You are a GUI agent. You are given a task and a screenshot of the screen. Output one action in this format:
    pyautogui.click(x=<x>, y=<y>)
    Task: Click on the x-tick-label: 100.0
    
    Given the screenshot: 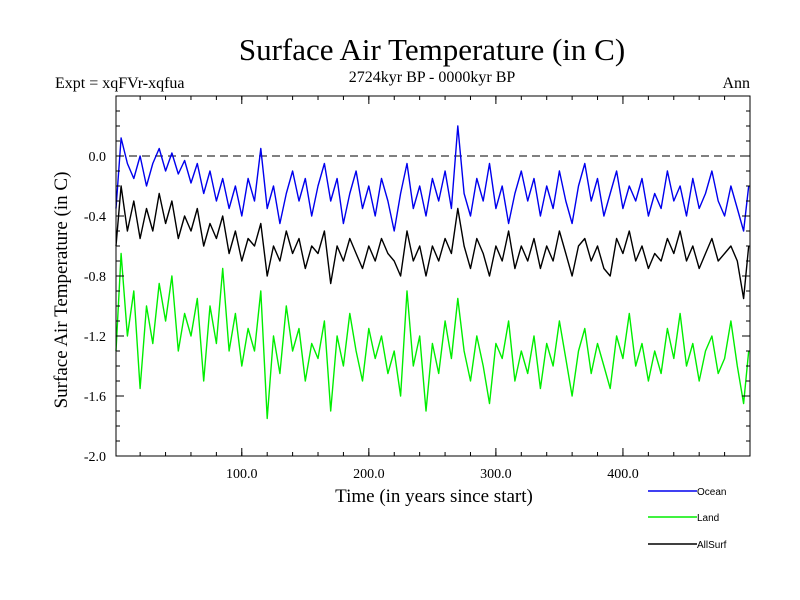 What is the action you would take?
    pyautogui.click(x=242, y=474)
    